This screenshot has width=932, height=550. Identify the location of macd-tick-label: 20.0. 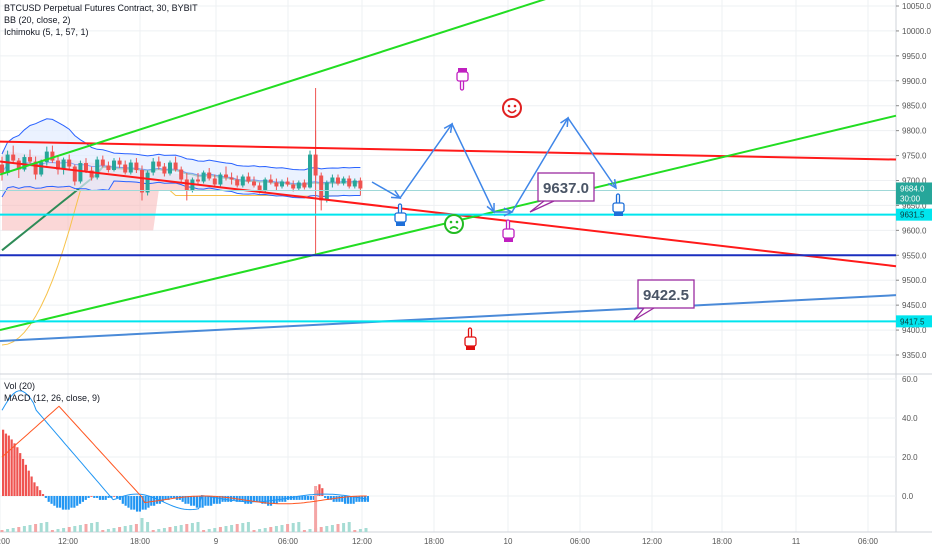
(910, 457).